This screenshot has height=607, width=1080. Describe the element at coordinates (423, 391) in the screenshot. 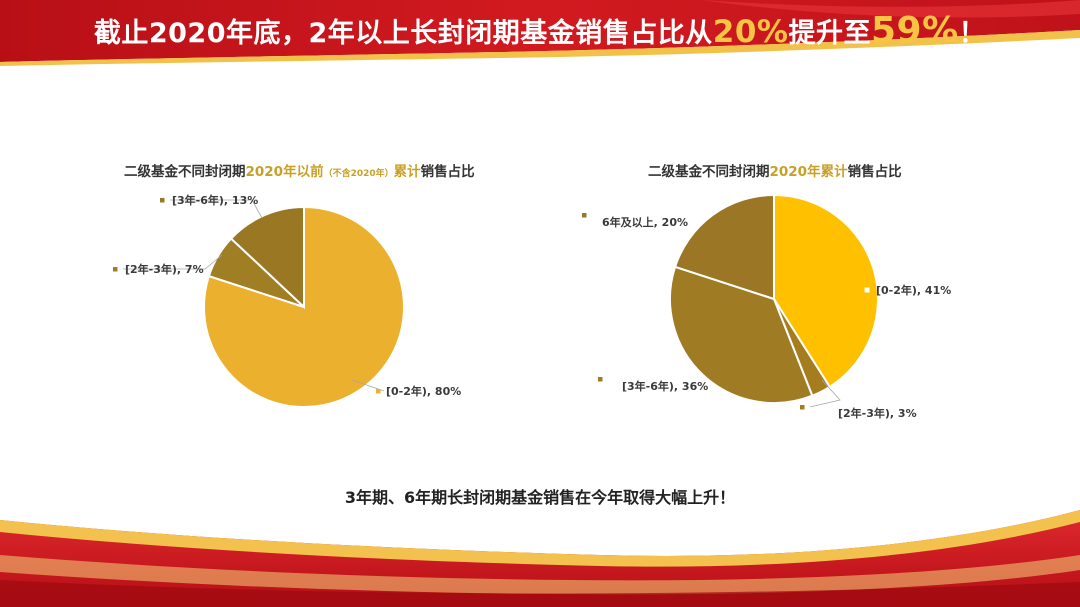

I see `pie1-data-label-1: [0-2年), 80%` at that location.